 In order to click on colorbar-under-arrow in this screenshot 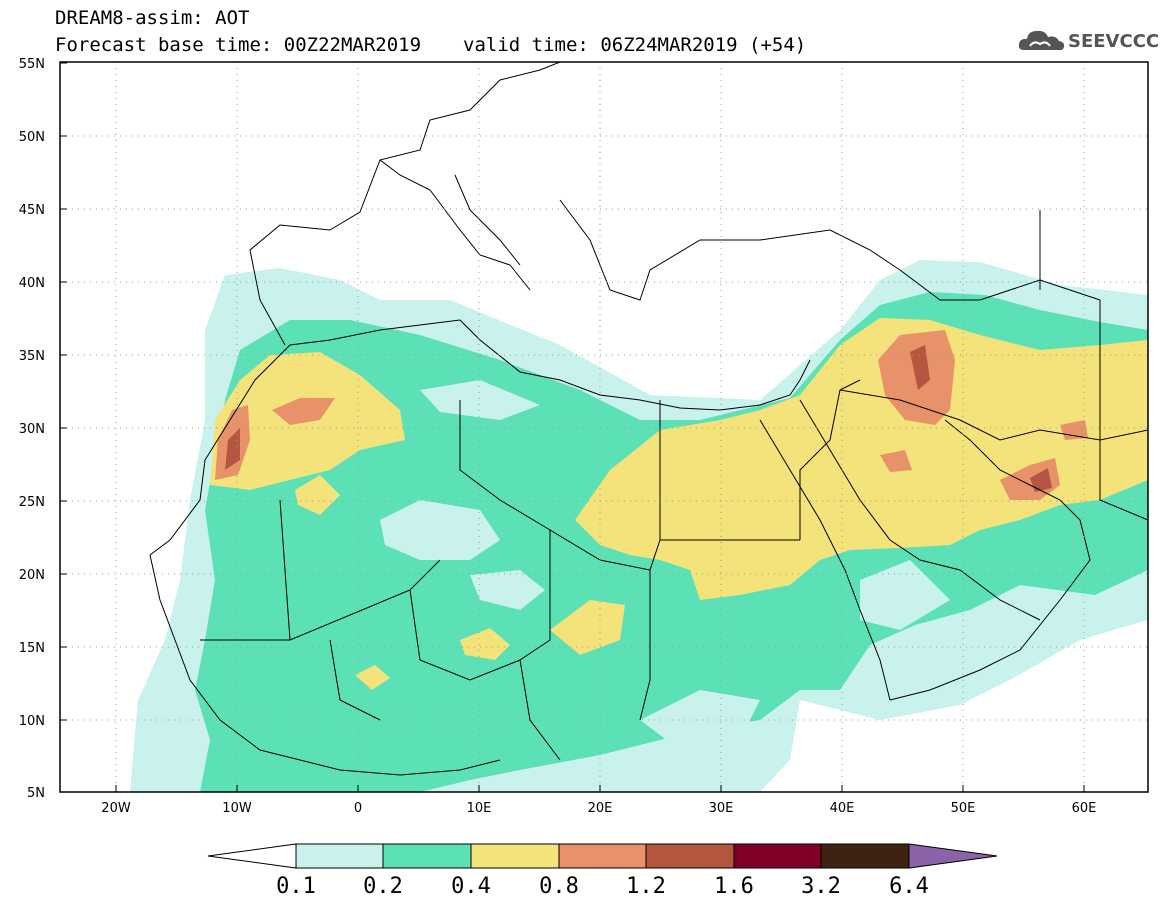, I will do `click(252, 856)`.